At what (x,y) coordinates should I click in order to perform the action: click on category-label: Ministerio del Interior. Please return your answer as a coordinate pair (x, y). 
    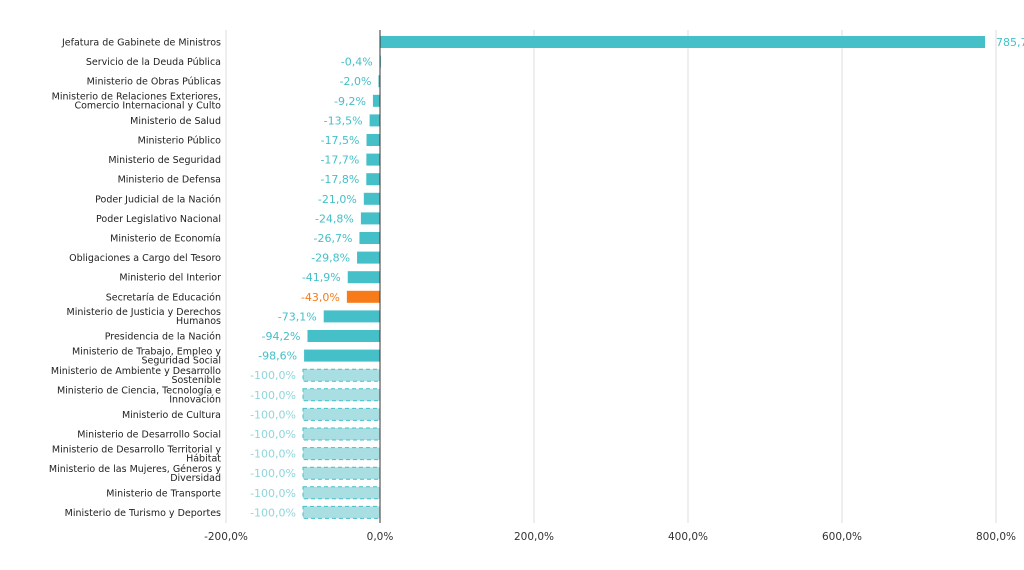
    Looking at the image, I should click on (170, 278).